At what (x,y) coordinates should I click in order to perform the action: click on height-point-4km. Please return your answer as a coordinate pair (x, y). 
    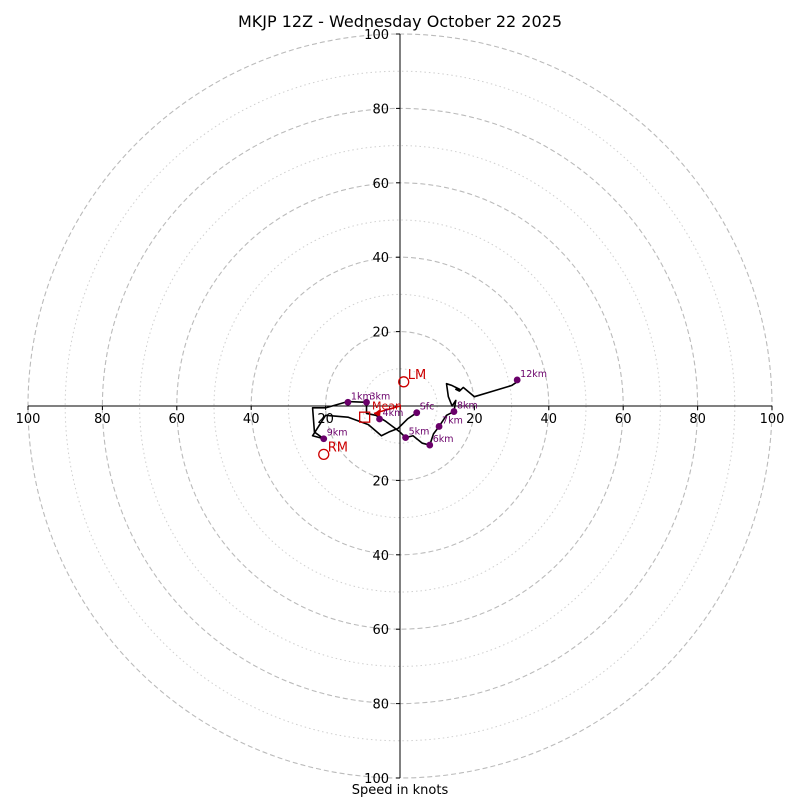
    Looking at the image, I should click on (379, 419).